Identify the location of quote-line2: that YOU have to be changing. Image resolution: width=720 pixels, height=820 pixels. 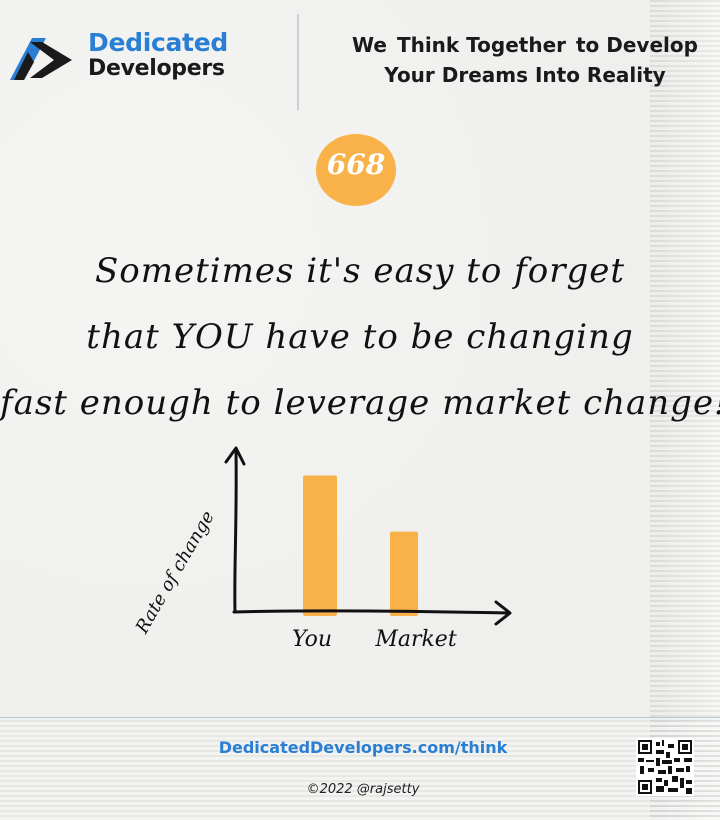
(360, 337).